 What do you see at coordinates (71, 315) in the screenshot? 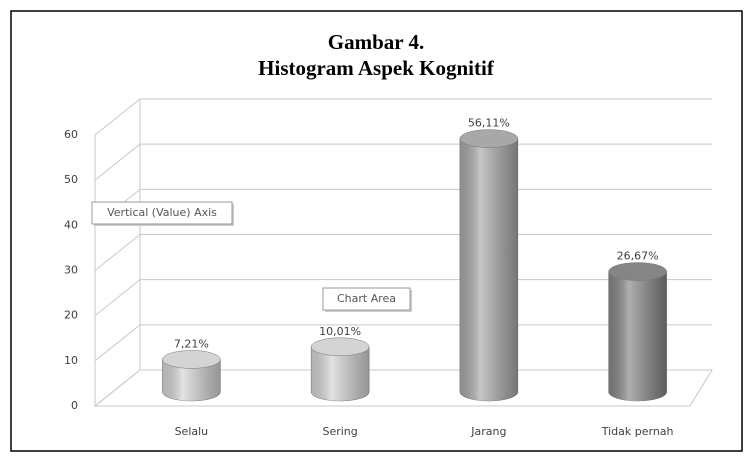
I see `y-tick-label: 20` at bounding box center [71, 315].